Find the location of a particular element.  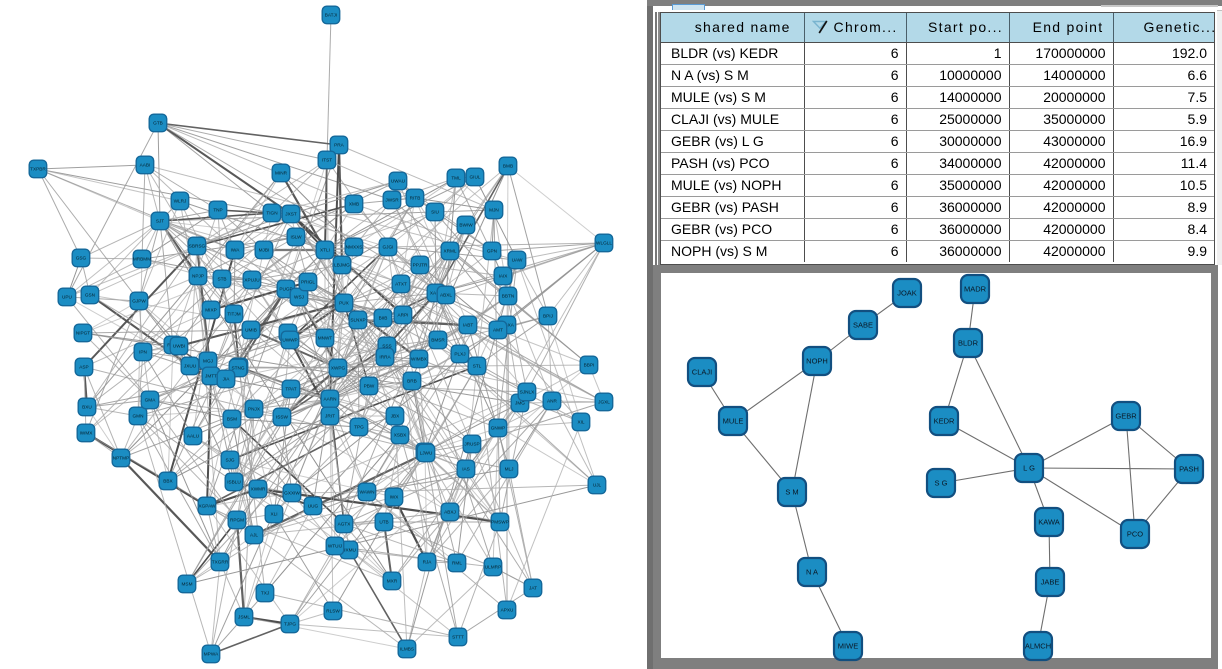

svg-text: WTUIJ is located at coordinates (335, 546).